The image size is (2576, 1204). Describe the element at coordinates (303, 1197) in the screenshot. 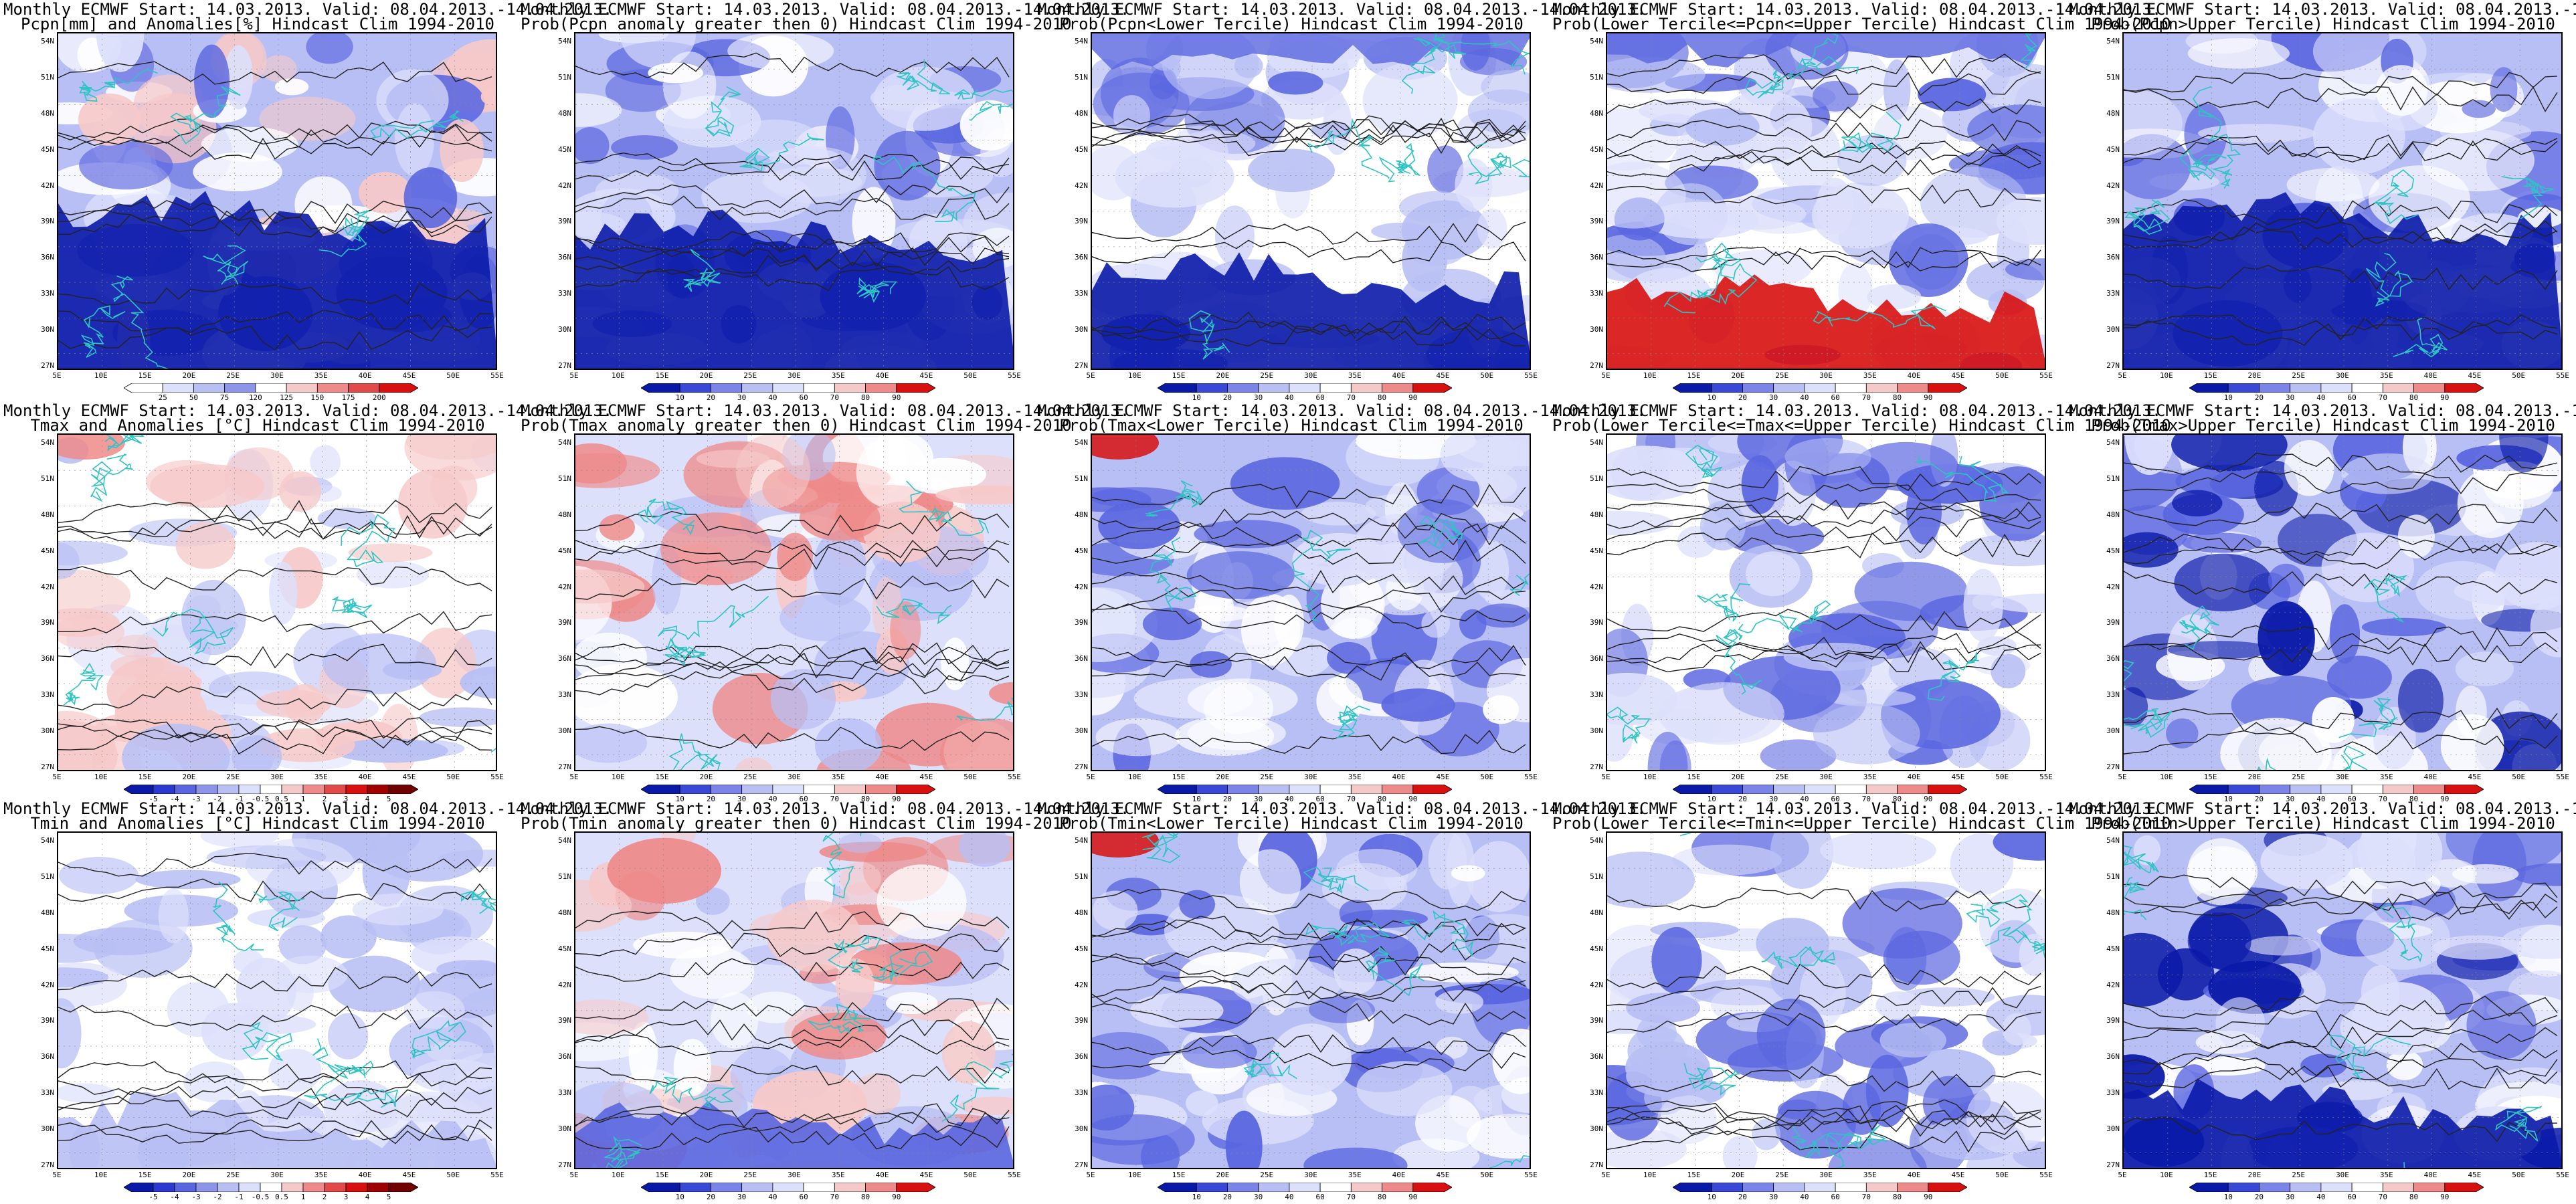

I see `colorbar-tick-label: 1` at that location.